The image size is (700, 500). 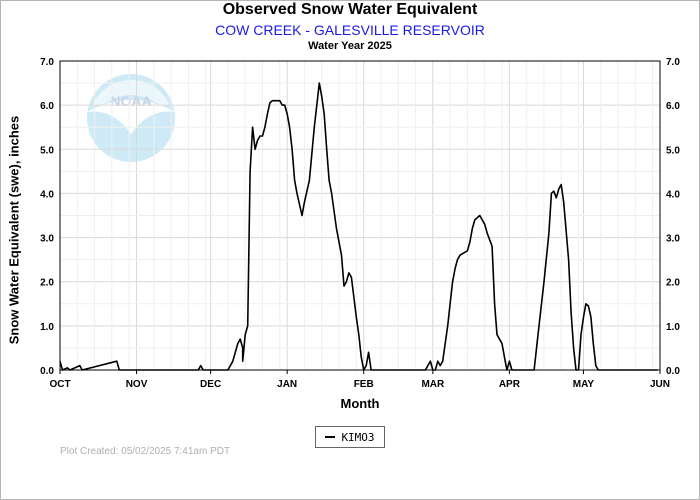 I want to click on y-tick-label-right: 4.0, so click(x=673, y=194).